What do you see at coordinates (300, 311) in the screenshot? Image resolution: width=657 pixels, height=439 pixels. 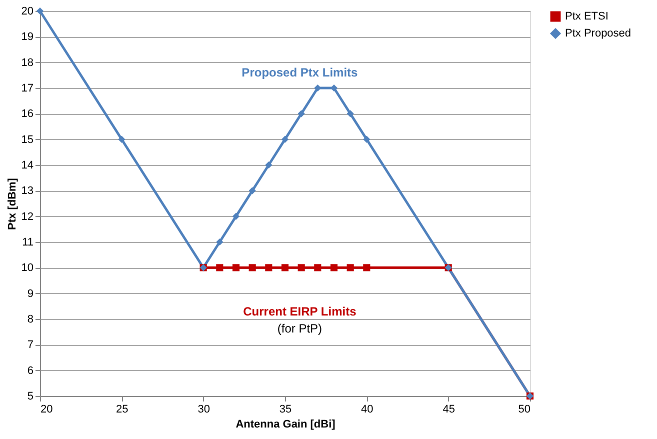 I see `annotation: Current EIRP Limits` at bounding box center [300, 311].